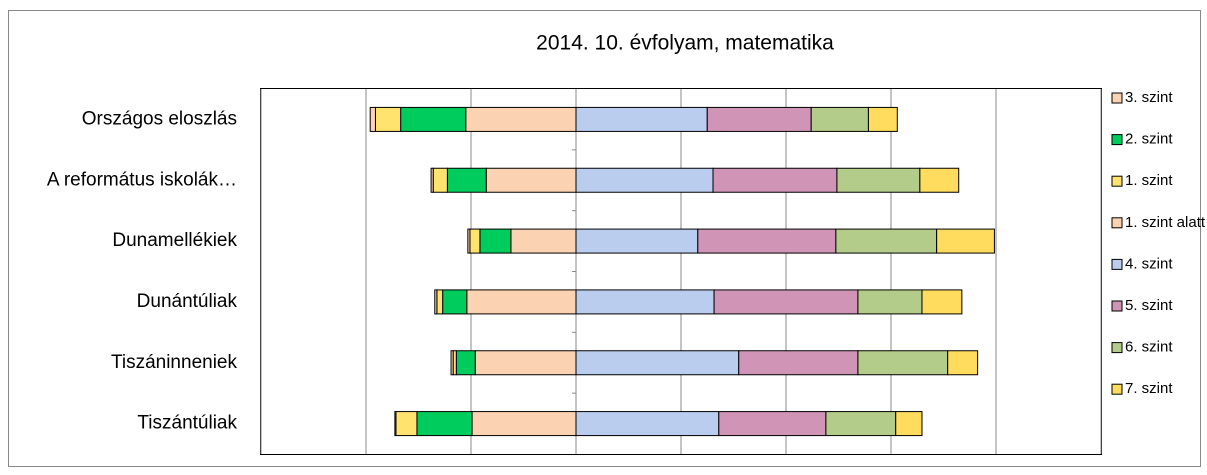 The width and height of the screenshot is (1207, 475). Describe the element at coordinates (1149, 305) in the screenshot. I see `legend-label: 5. szint` at that location.